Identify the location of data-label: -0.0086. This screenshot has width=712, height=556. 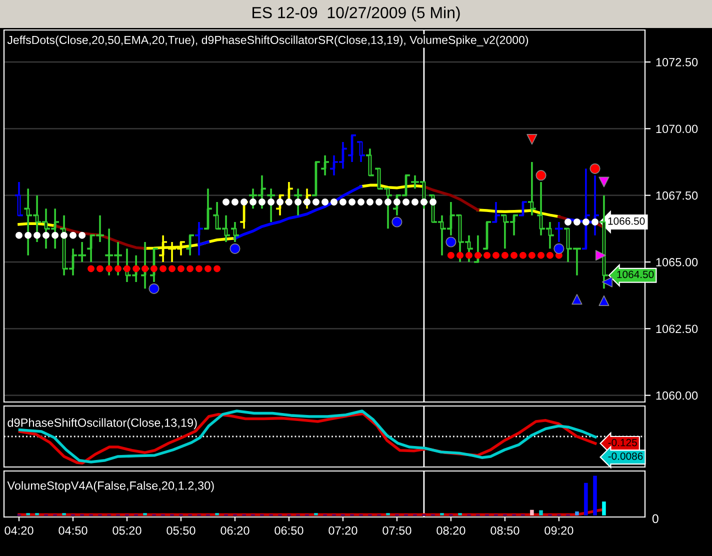
(625, 456).